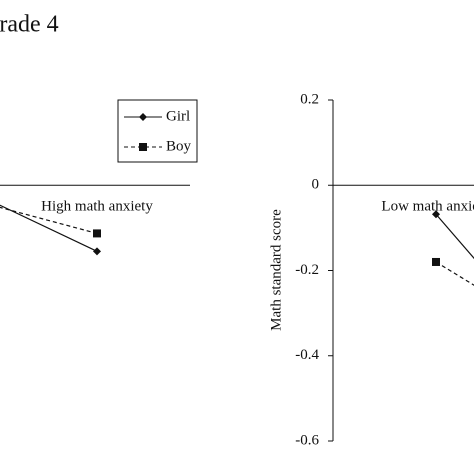 Image resolution: width=474 pixels, height=474 pixels. Describe the element at coordinates (29, 25) in the screenshot. I see `chart-title: Grade 4` at that location.